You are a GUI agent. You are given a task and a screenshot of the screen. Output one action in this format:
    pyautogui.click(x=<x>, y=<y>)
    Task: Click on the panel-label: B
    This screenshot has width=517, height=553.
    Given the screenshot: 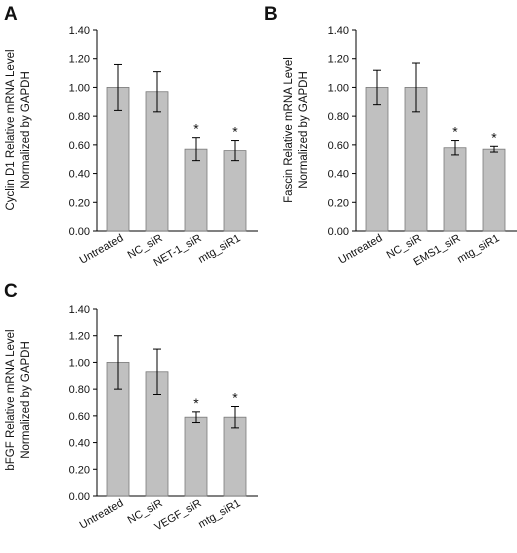 What is the action you would take?
    pyautogui.click(x=271, y=14)
    